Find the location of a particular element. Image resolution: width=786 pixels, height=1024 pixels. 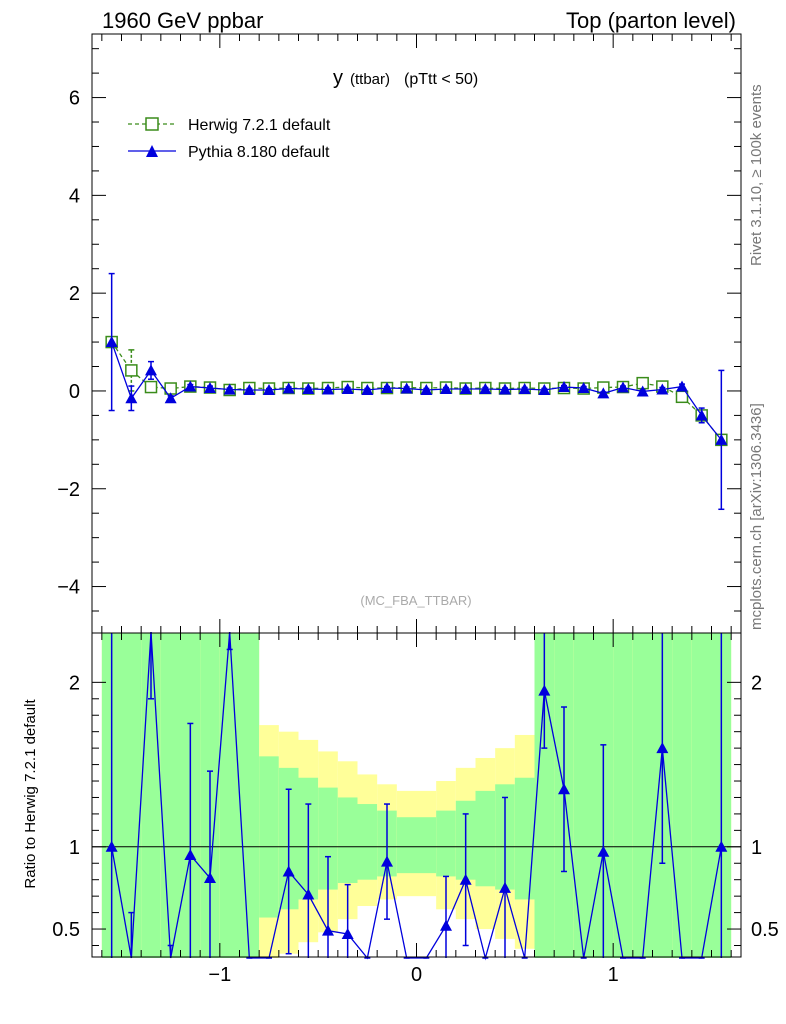

x-tick-labels: −1 0 1 is located at coordinates (413, 975).